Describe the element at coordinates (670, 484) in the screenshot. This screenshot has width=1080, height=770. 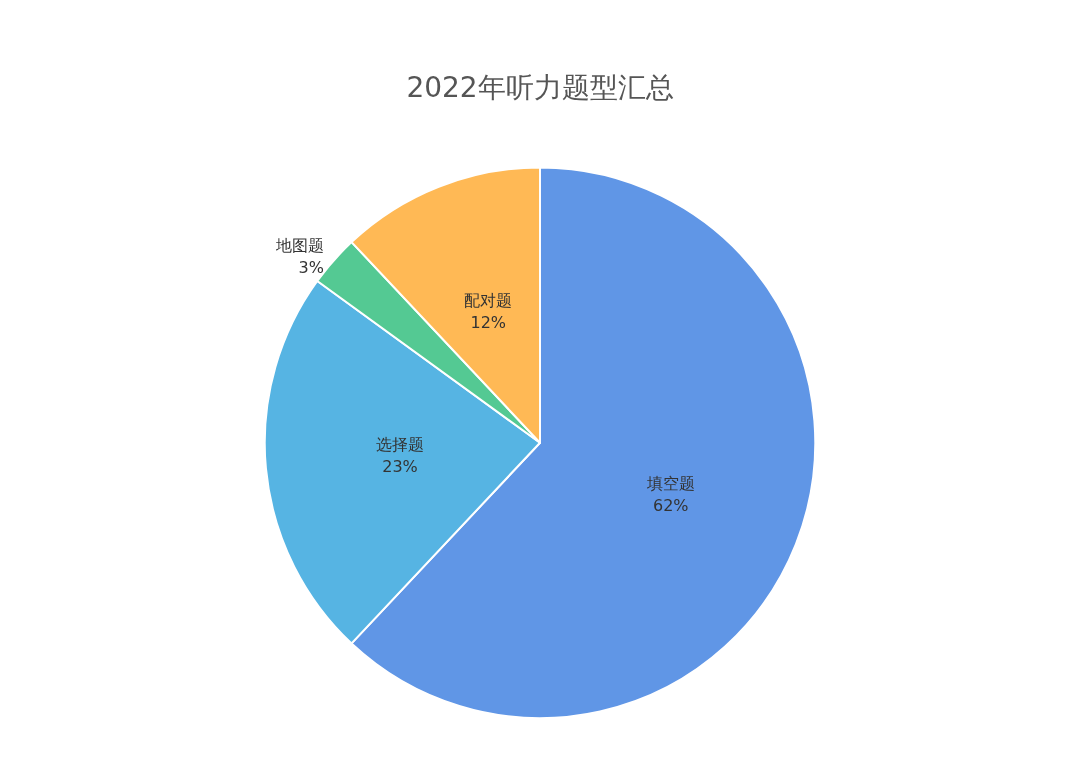
I see `slice-label: 填空题` at that location.